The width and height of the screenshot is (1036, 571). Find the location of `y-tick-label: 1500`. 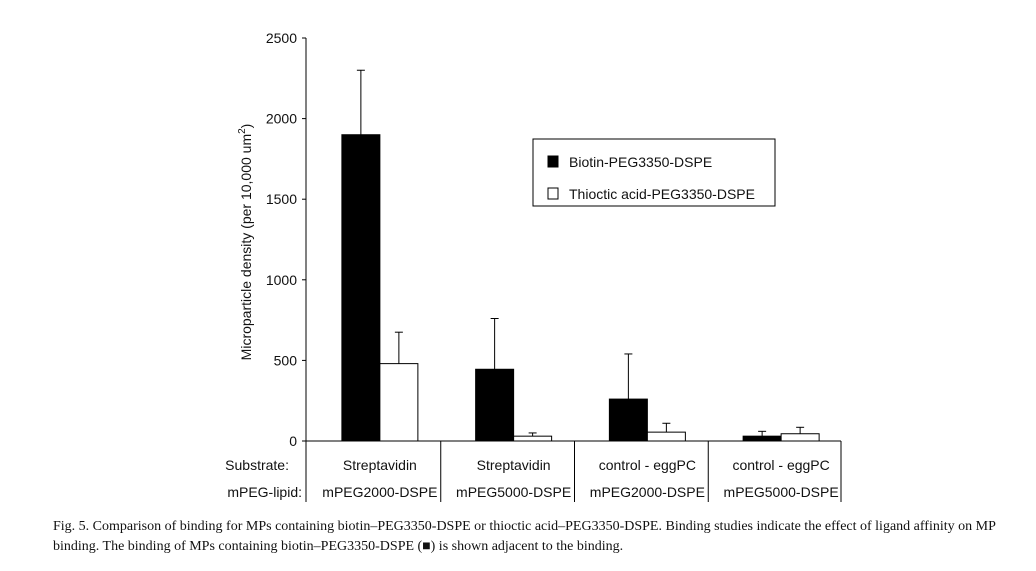

y-tick-label: 1500 is located at coordinates (281, 199).